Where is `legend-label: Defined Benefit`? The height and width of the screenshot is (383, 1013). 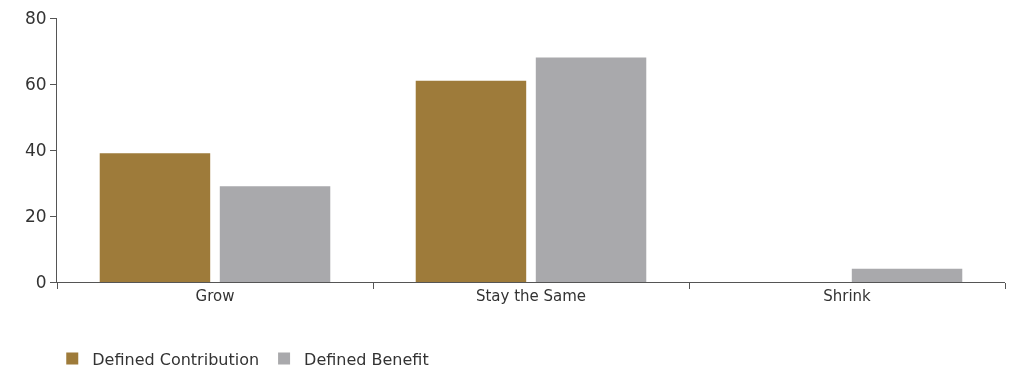
legend-label: Defined Benefit is located at coordinates (366, 359).